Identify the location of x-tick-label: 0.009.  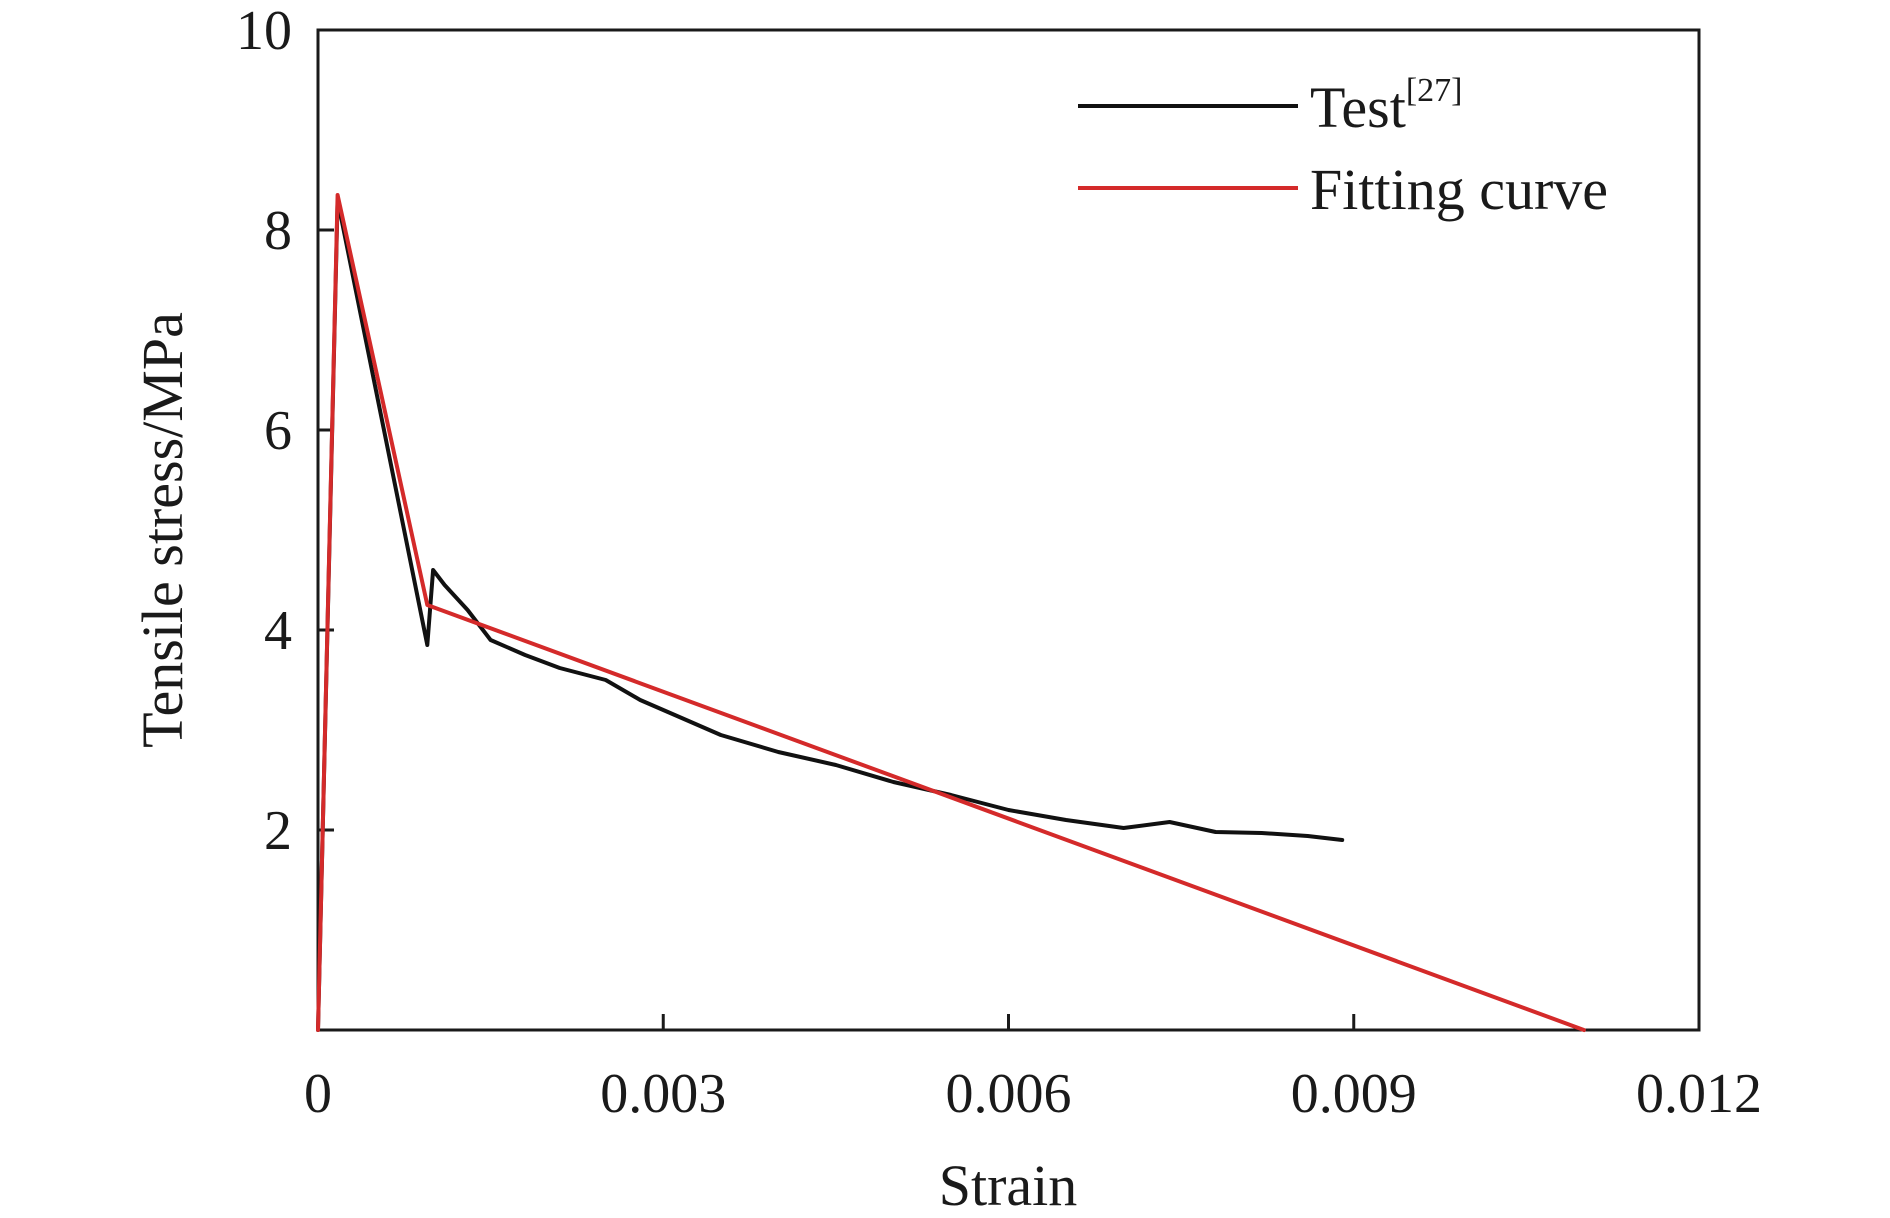
(1354, 1094).